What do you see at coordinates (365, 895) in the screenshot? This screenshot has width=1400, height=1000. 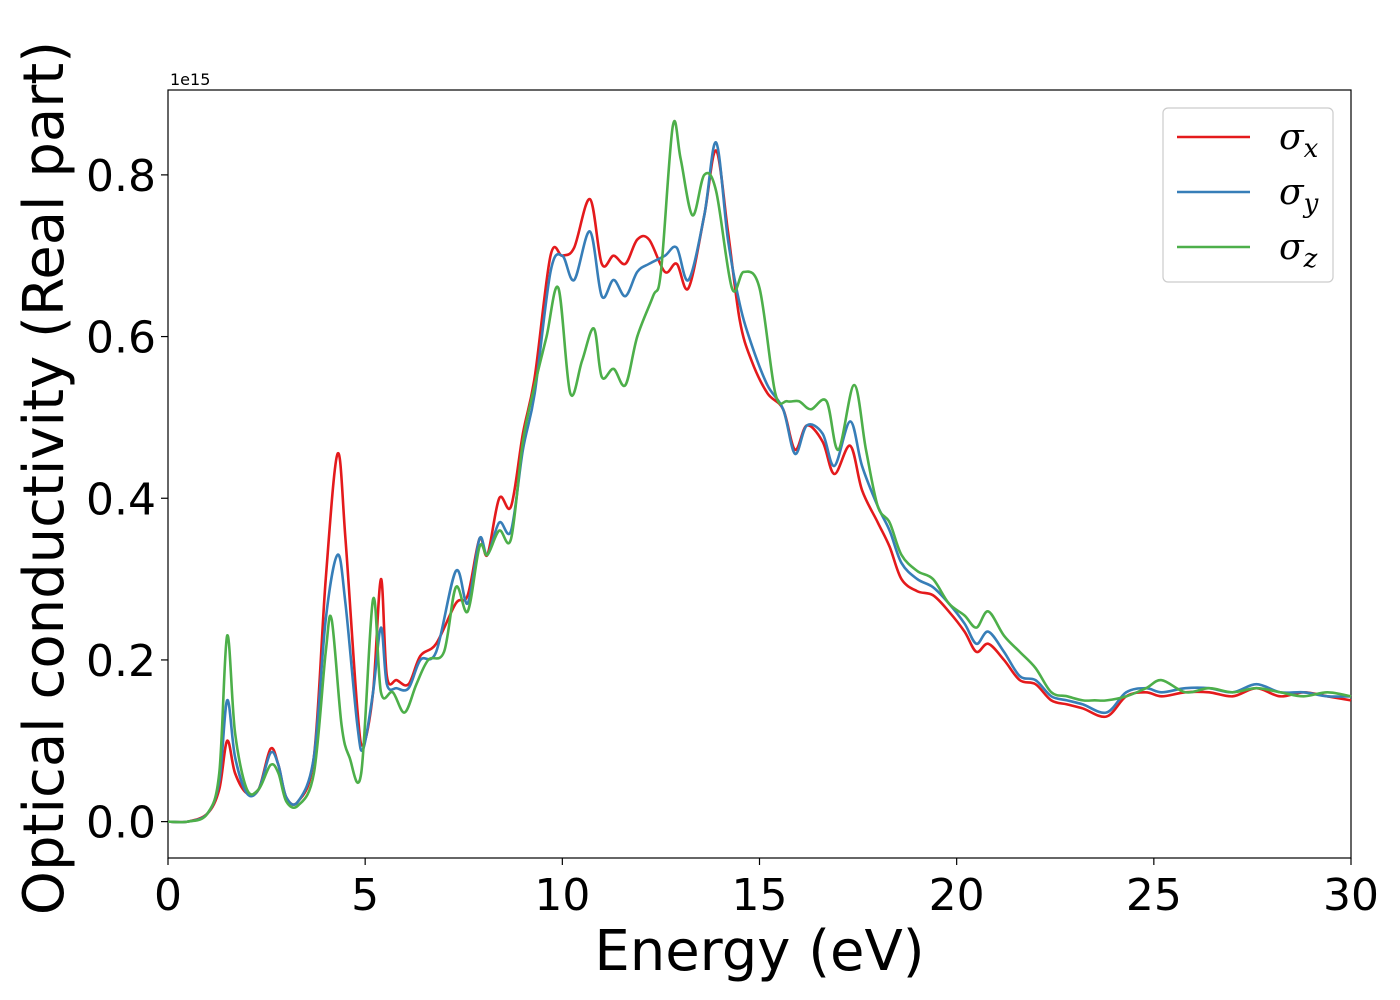 I see `x-tick-label: 5` at bounding box center [365, 895].